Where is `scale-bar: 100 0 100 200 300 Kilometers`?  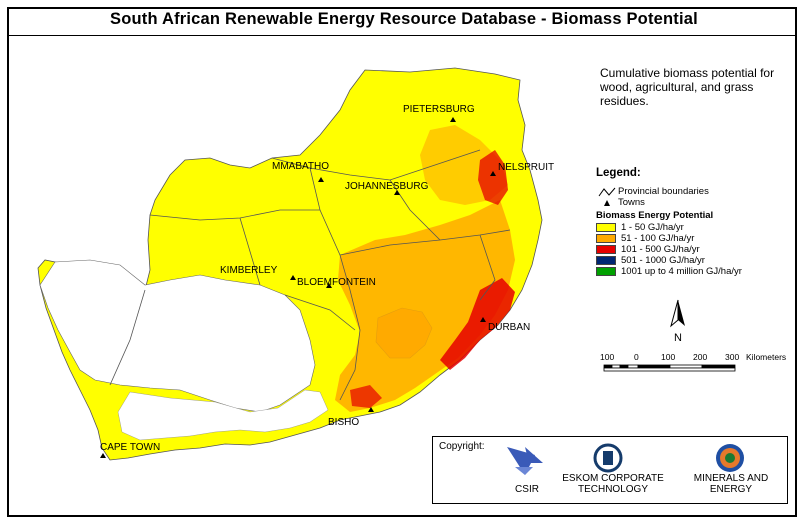
scale-bar: 100 0 100 200 300 Kilometers is located at coordinates (693, 362).